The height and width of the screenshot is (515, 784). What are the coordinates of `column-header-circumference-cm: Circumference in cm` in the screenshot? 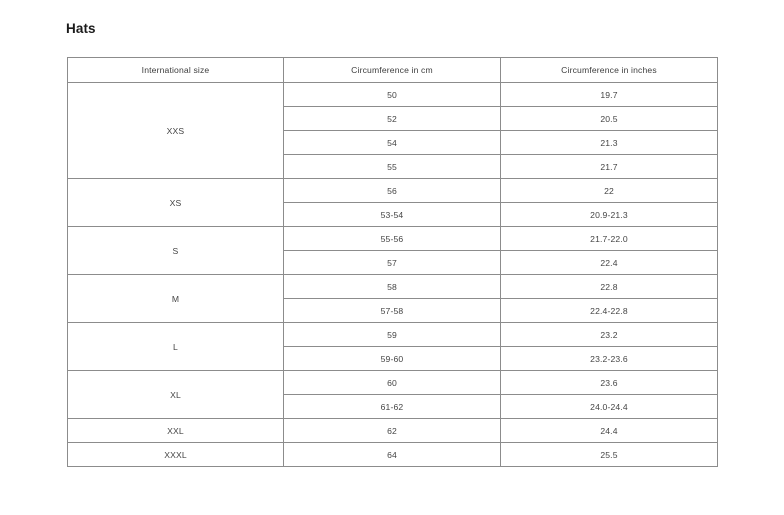 It's located at (392, 70).